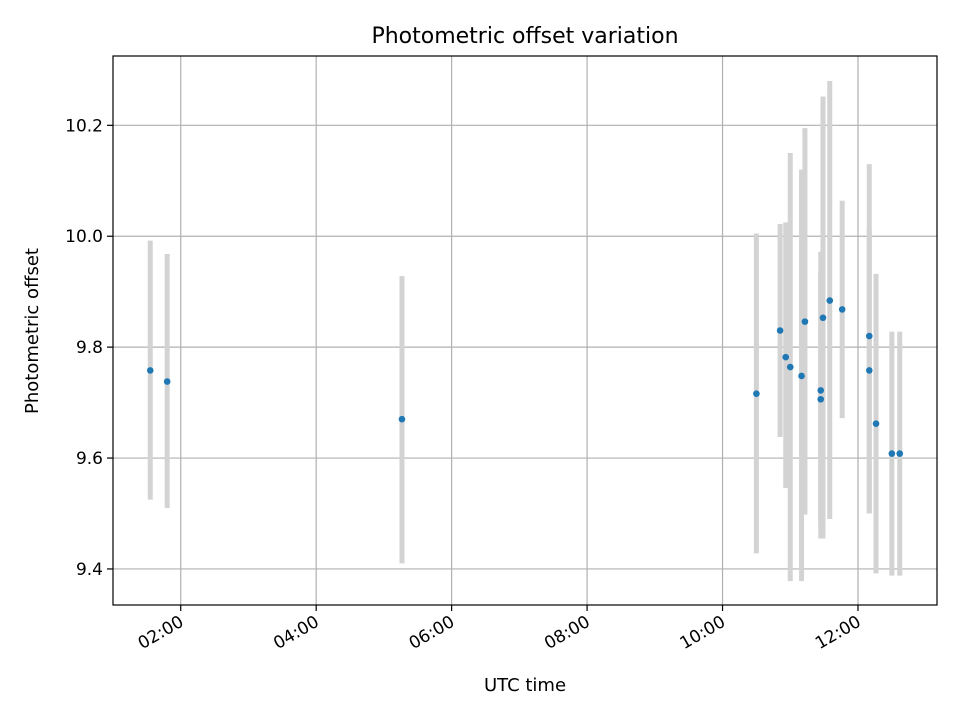 The image size is (960, 720). What do you see at coordinates (524, 36) in the screenshot?
I see `chart-title: Photometric offset variation` at bounding box center [524, 36].